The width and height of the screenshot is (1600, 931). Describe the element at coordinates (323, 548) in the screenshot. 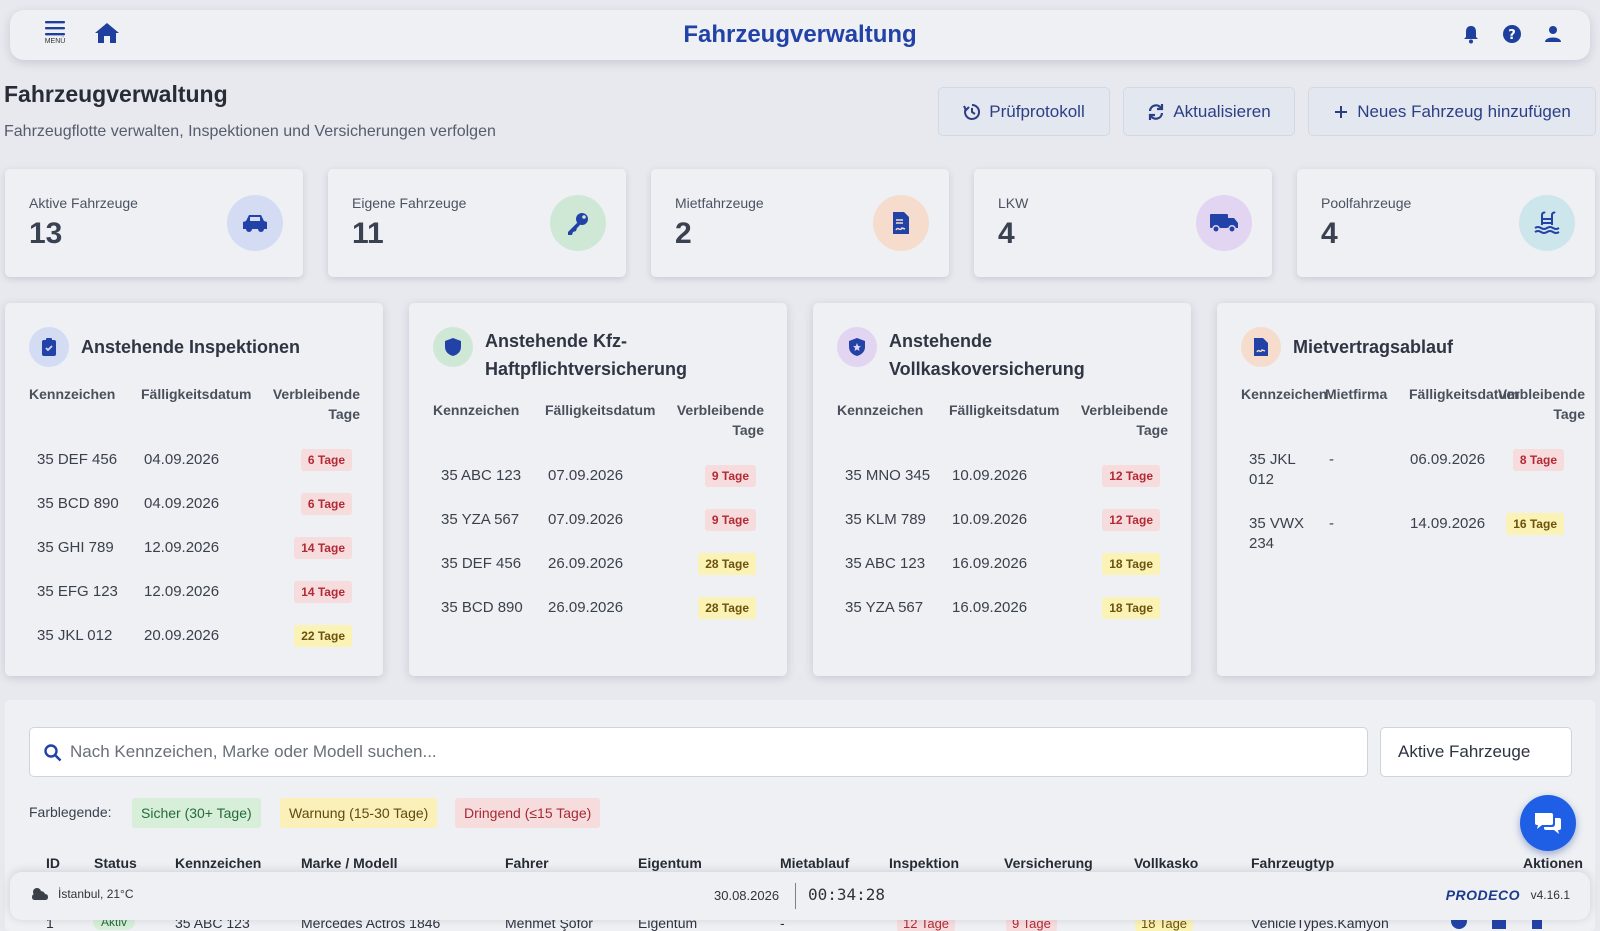

I see `days-badge: 14 Tage` at that location.